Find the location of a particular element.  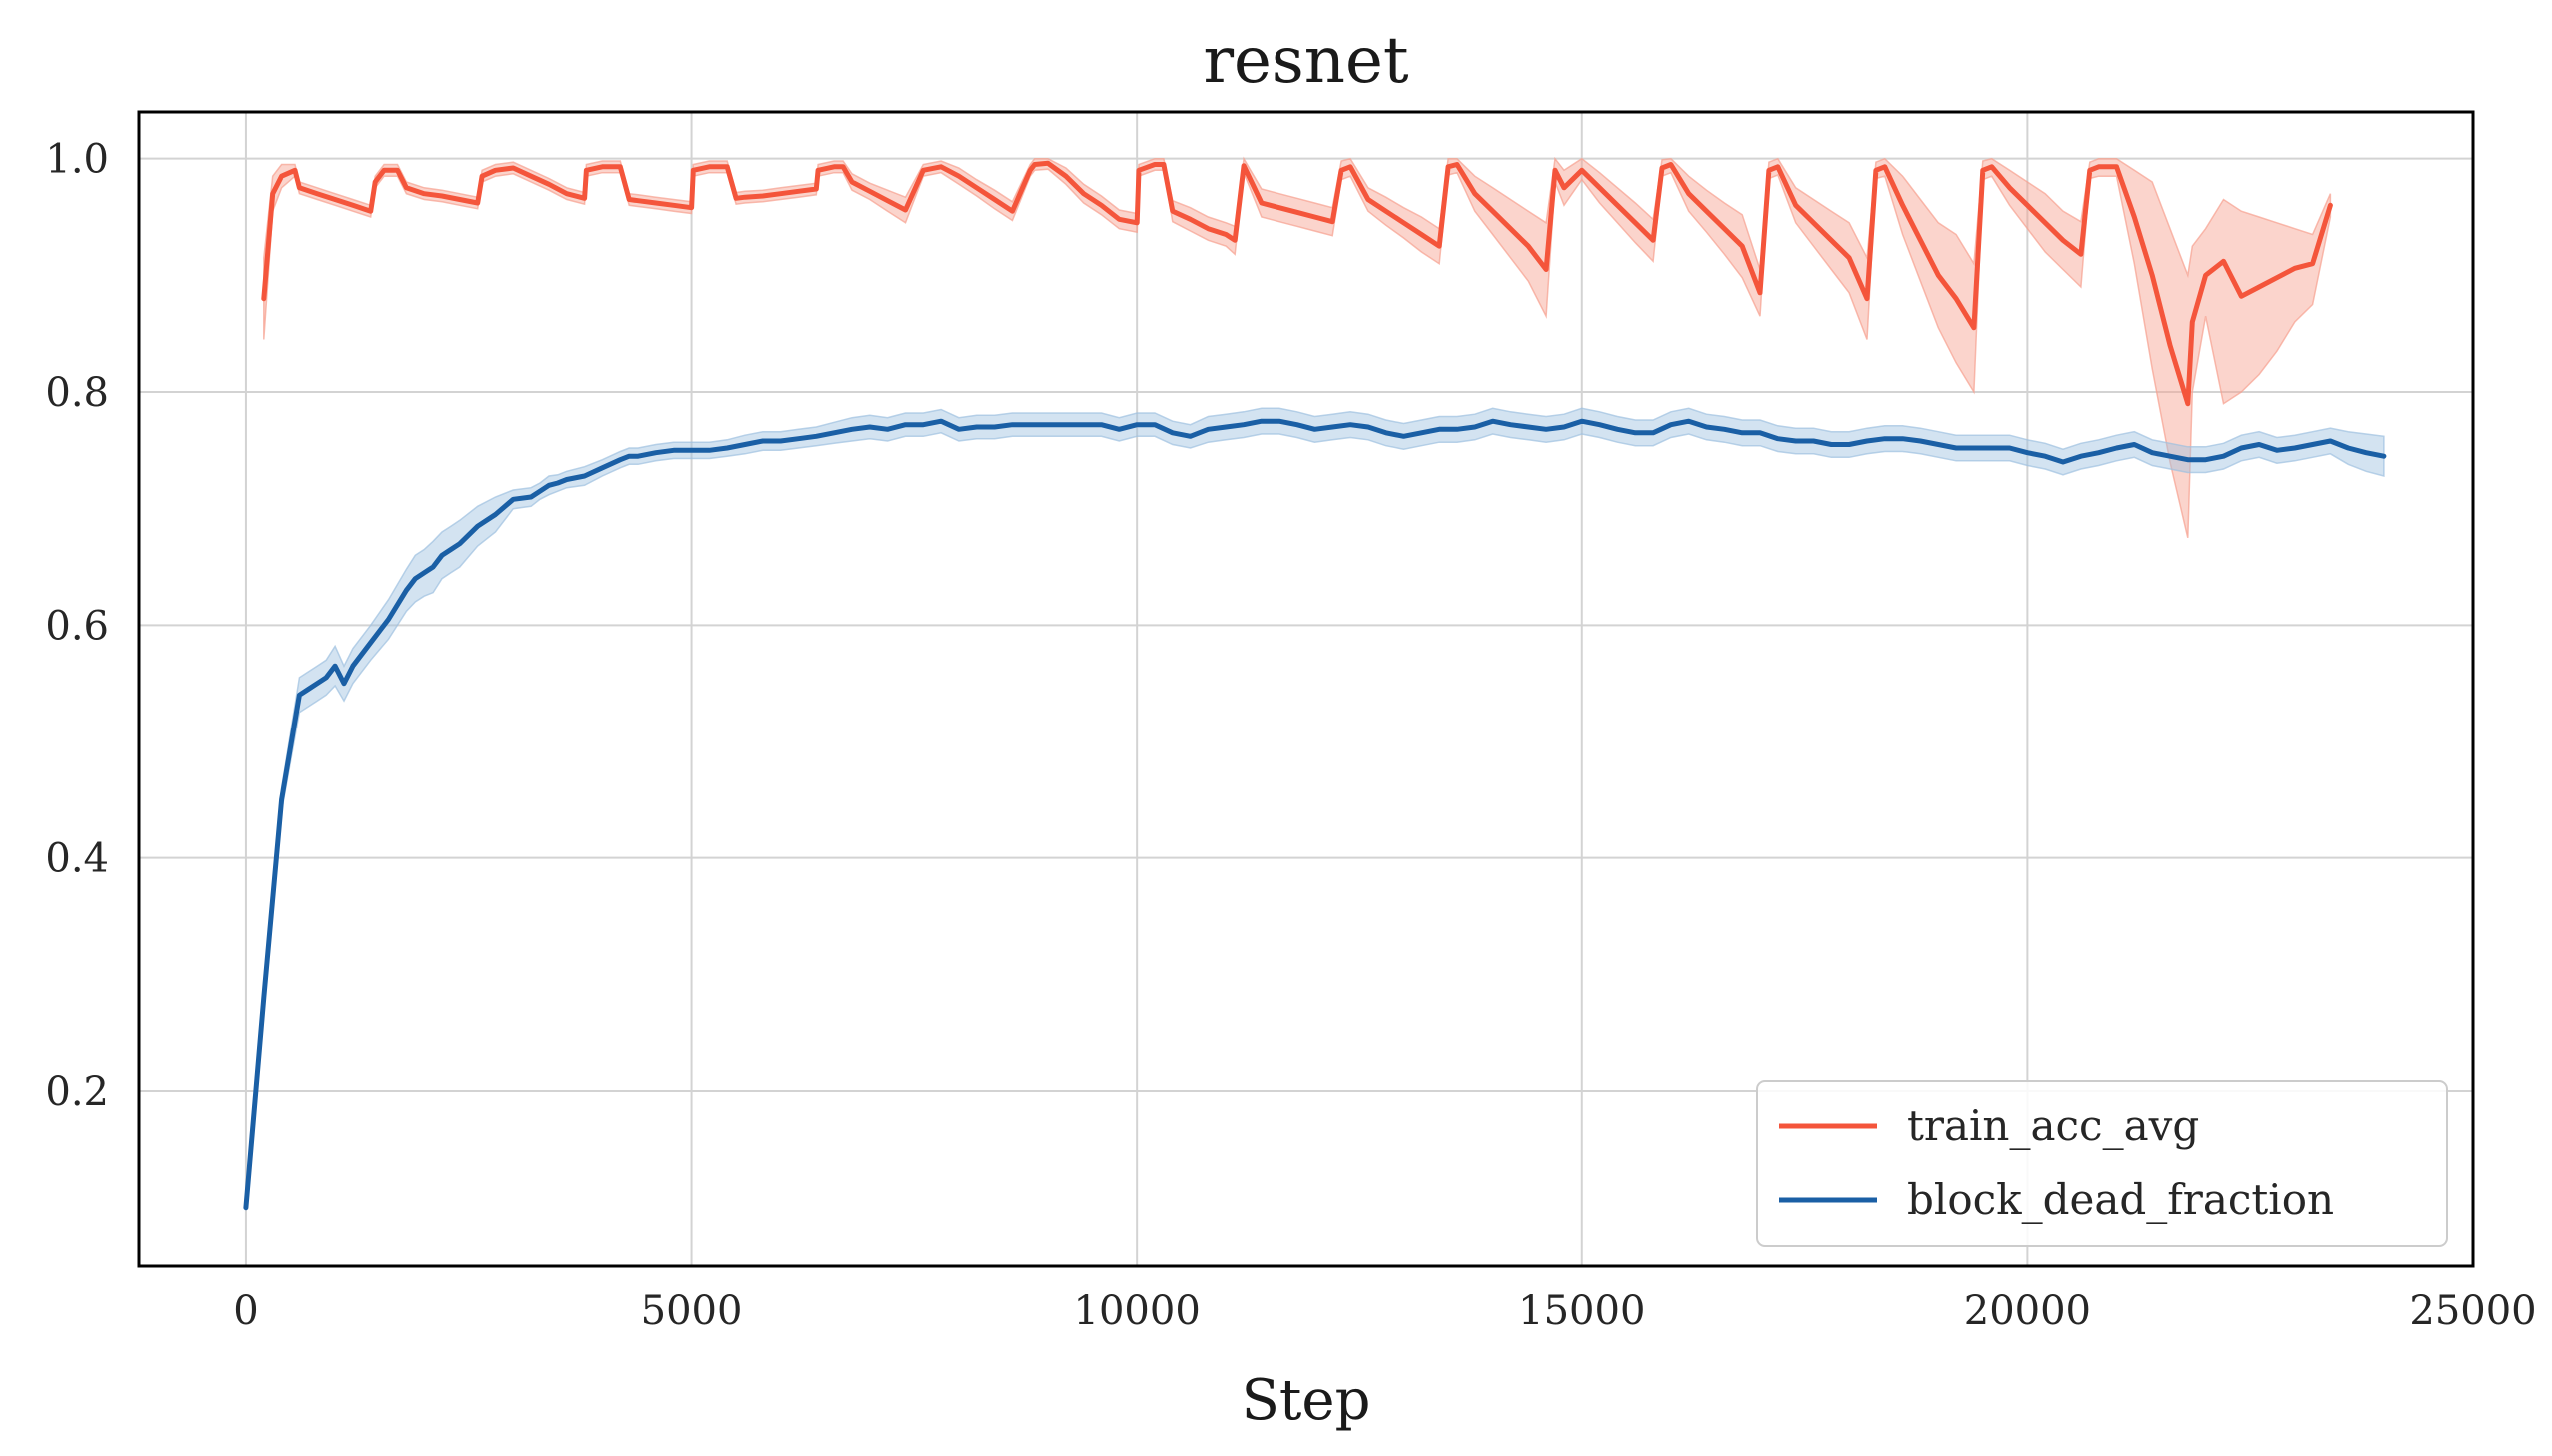

x-axis-label: Step is located at coordinates (1306, 1401).